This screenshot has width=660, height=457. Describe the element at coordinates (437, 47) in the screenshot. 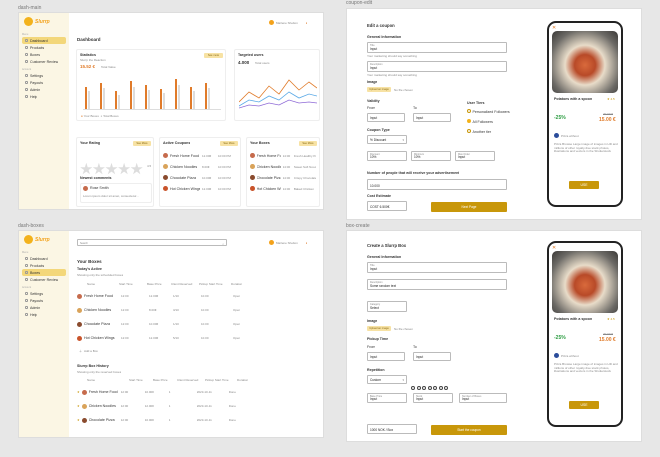

I see `title-input: Title Input` at that location.